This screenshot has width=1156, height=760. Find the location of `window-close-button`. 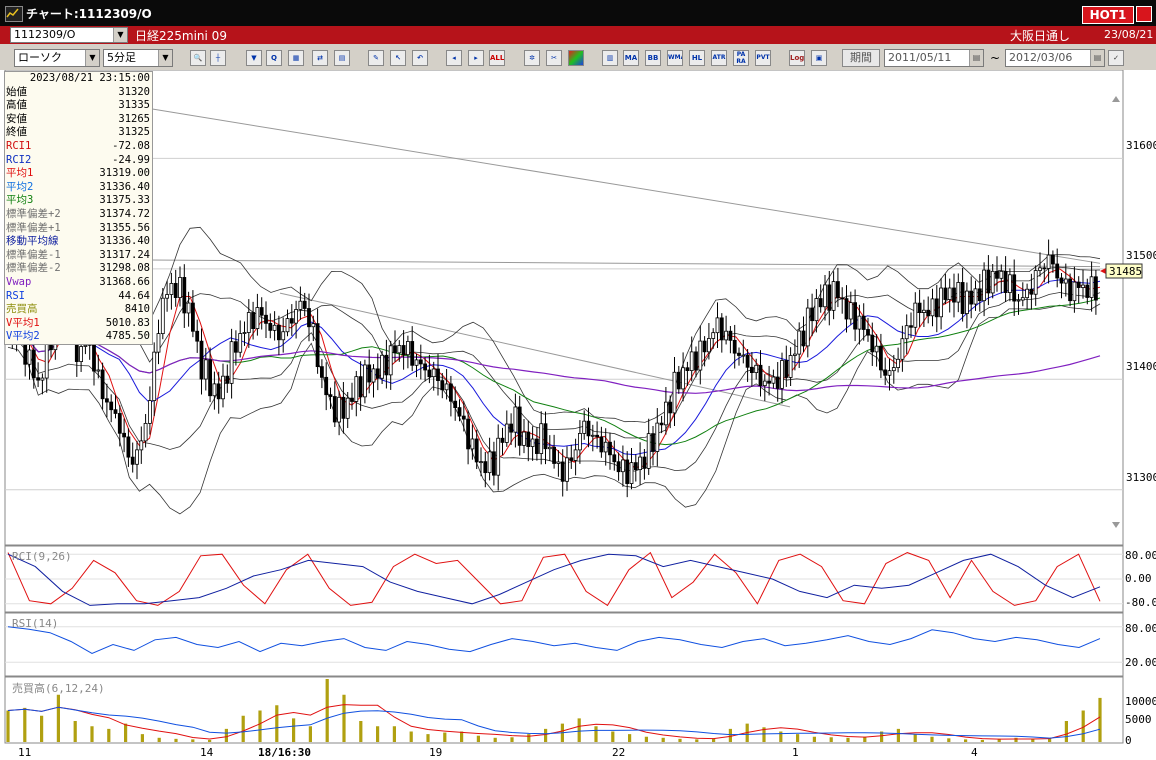

window-close-button is located at coordinates (1144, 14).